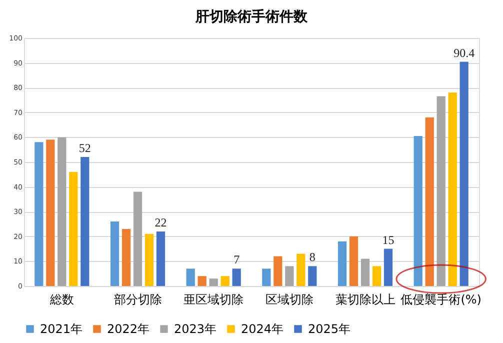 This screenshot has height=343, width=503. Describe the element at coordinates (289, 299) in the screenshot. I see `x-tick-label: 区域切除` at that location.